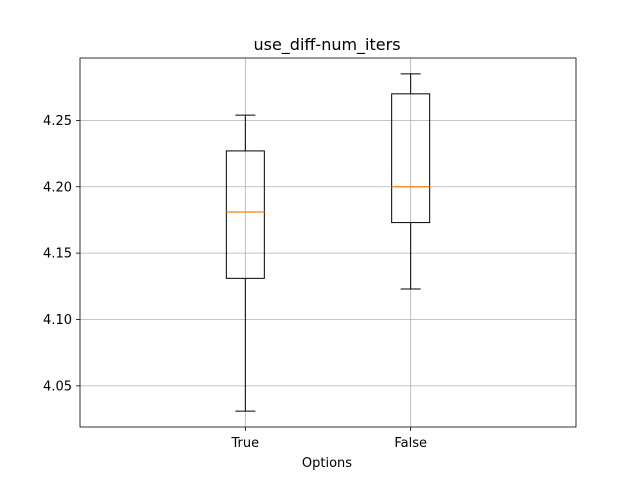 Image resolution: width=640 pixels, height=480 pixels. Describe the element at coordinates (57, 187) in the screenshot. I see `y-tick-label: 4.20` at that location.